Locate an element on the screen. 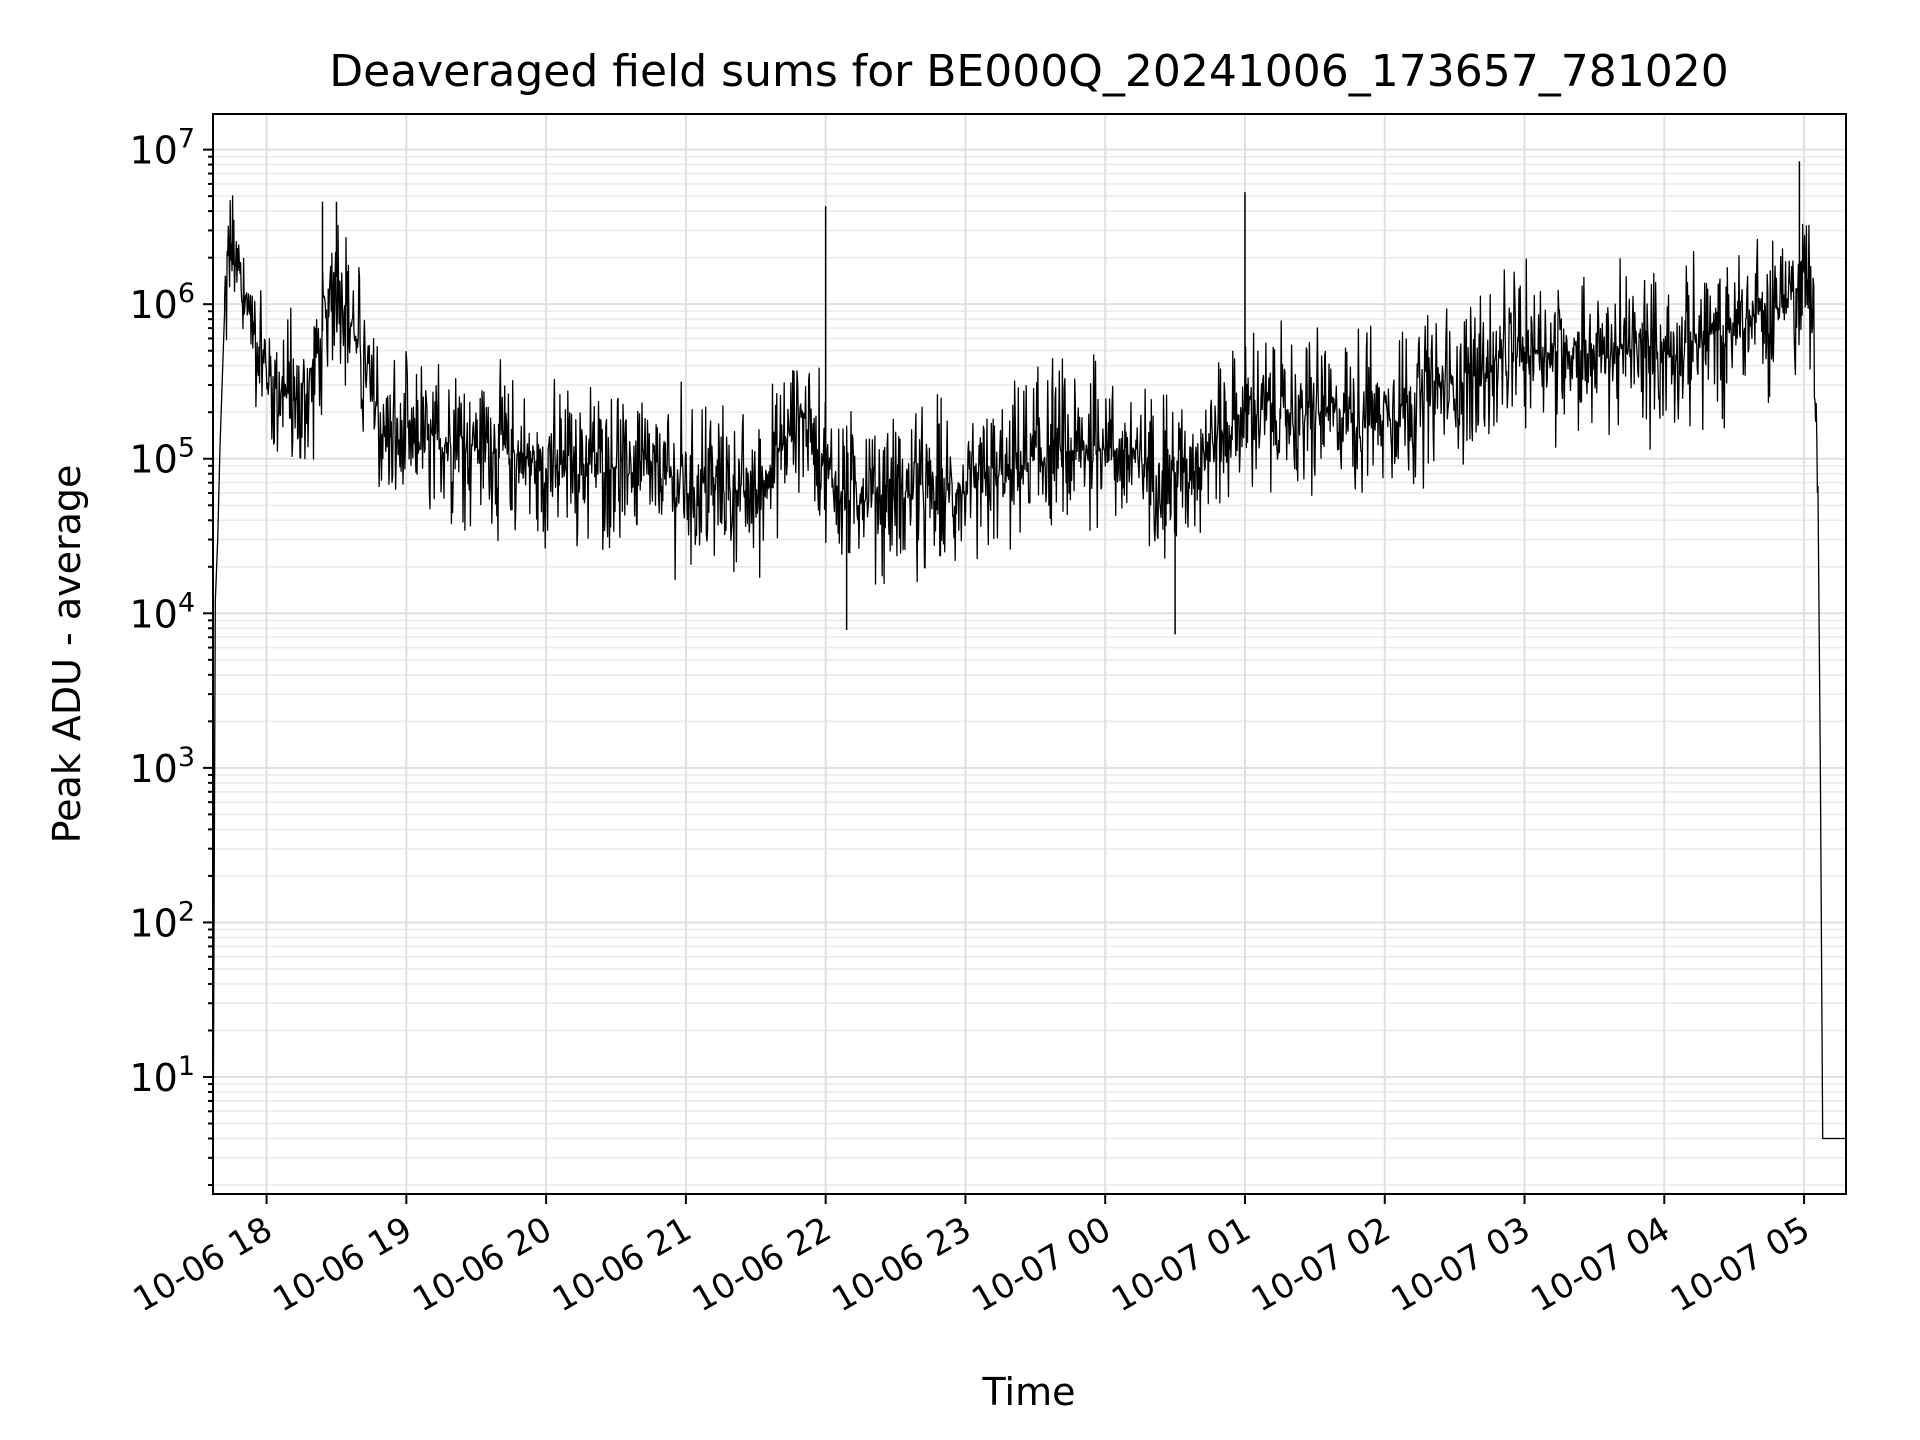 This screenshot has width=1920, height=1440. y-tick-label: 10⁵ is located at coordinates (162, 457).